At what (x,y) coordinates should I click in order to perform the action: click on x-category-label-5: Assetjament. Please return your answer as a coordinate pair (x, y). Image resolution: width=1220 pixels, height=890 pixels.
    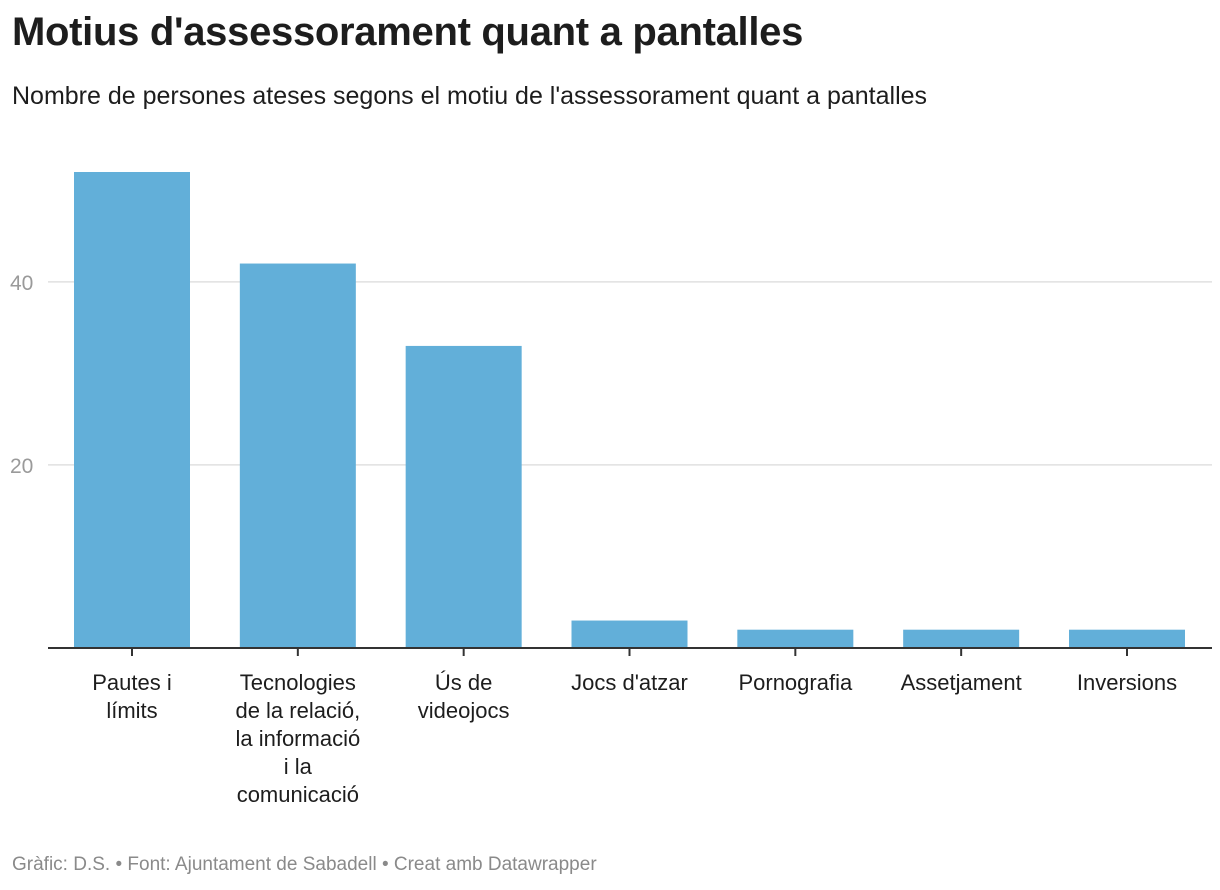
    Looking at the image, I should click on (961, 682).